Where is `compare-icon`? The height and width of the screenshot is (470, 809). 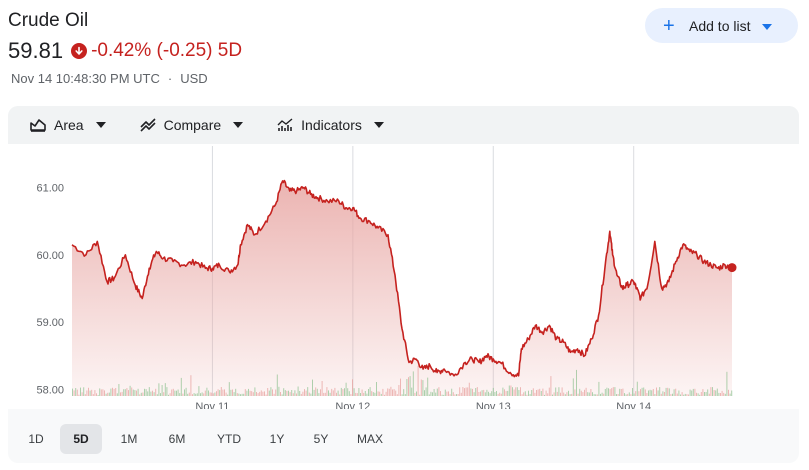
compare-icon is located at coordinates (148, 125).